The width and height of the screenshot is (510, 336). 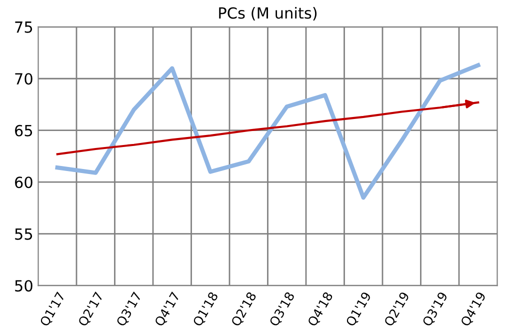 I want to click on line-series, so click(x=268, y=128).